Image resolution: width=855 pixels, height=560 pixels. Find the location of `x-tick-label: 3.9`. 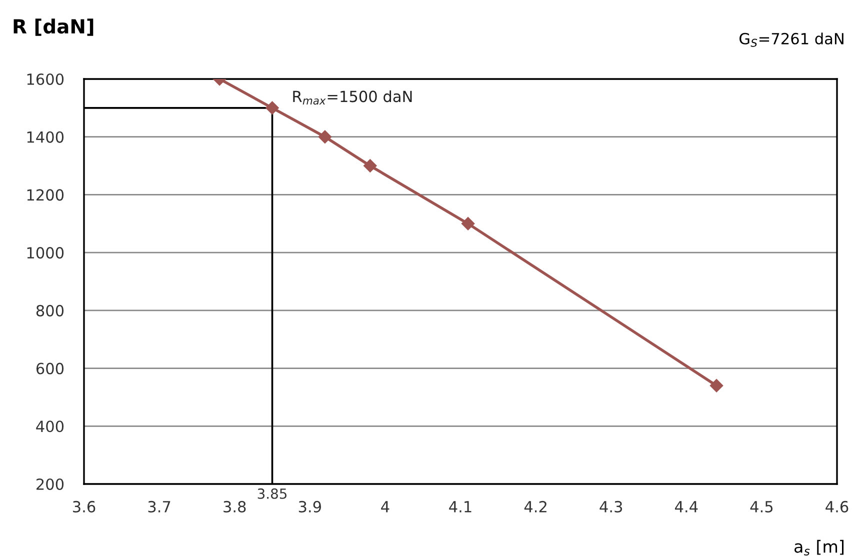

x-tick-label: 3.9 is located at coordinates (309, 506).